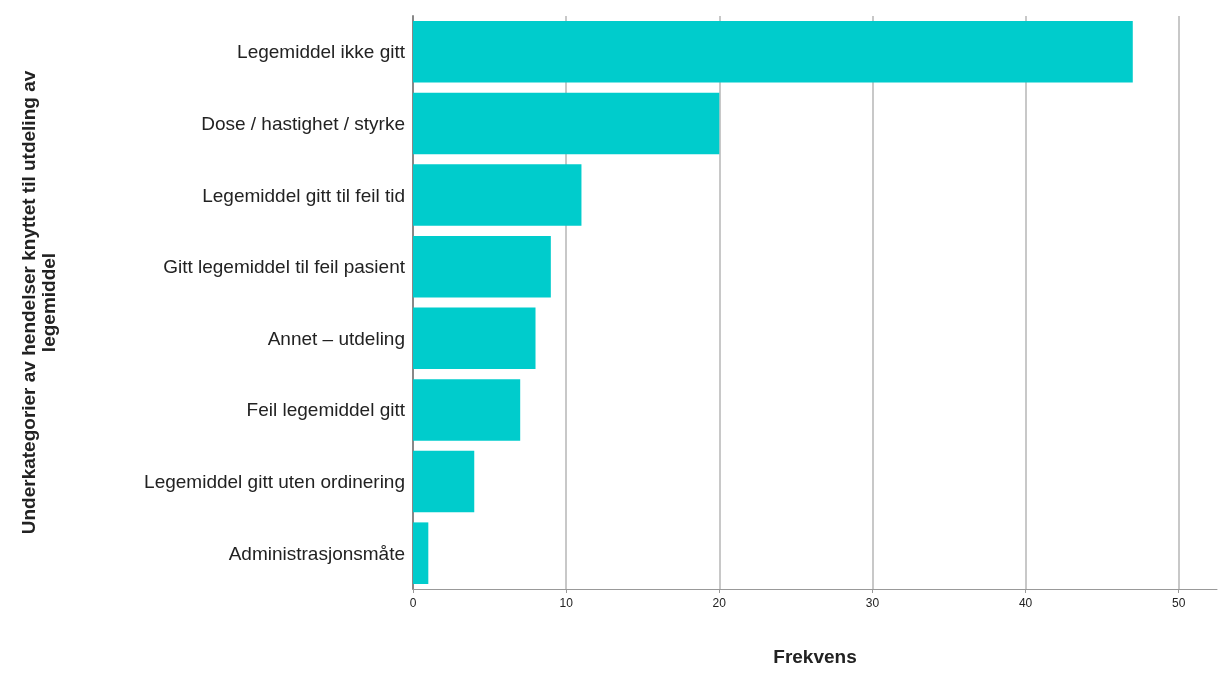  What do you see at coordinates (38, 302) in the screenshot?
I see `y-axis-title: Underkategorier av hendelser knyttet til utdeling av legemiddel` at bounding box center [38, 302].